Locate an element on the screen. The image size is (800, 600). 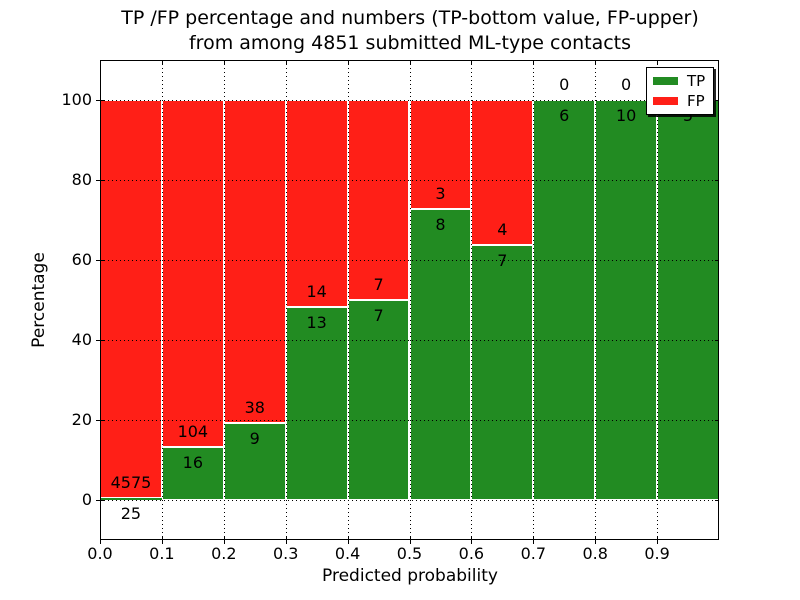
y-tick-label: 60 is located at coordinates (81, 259).